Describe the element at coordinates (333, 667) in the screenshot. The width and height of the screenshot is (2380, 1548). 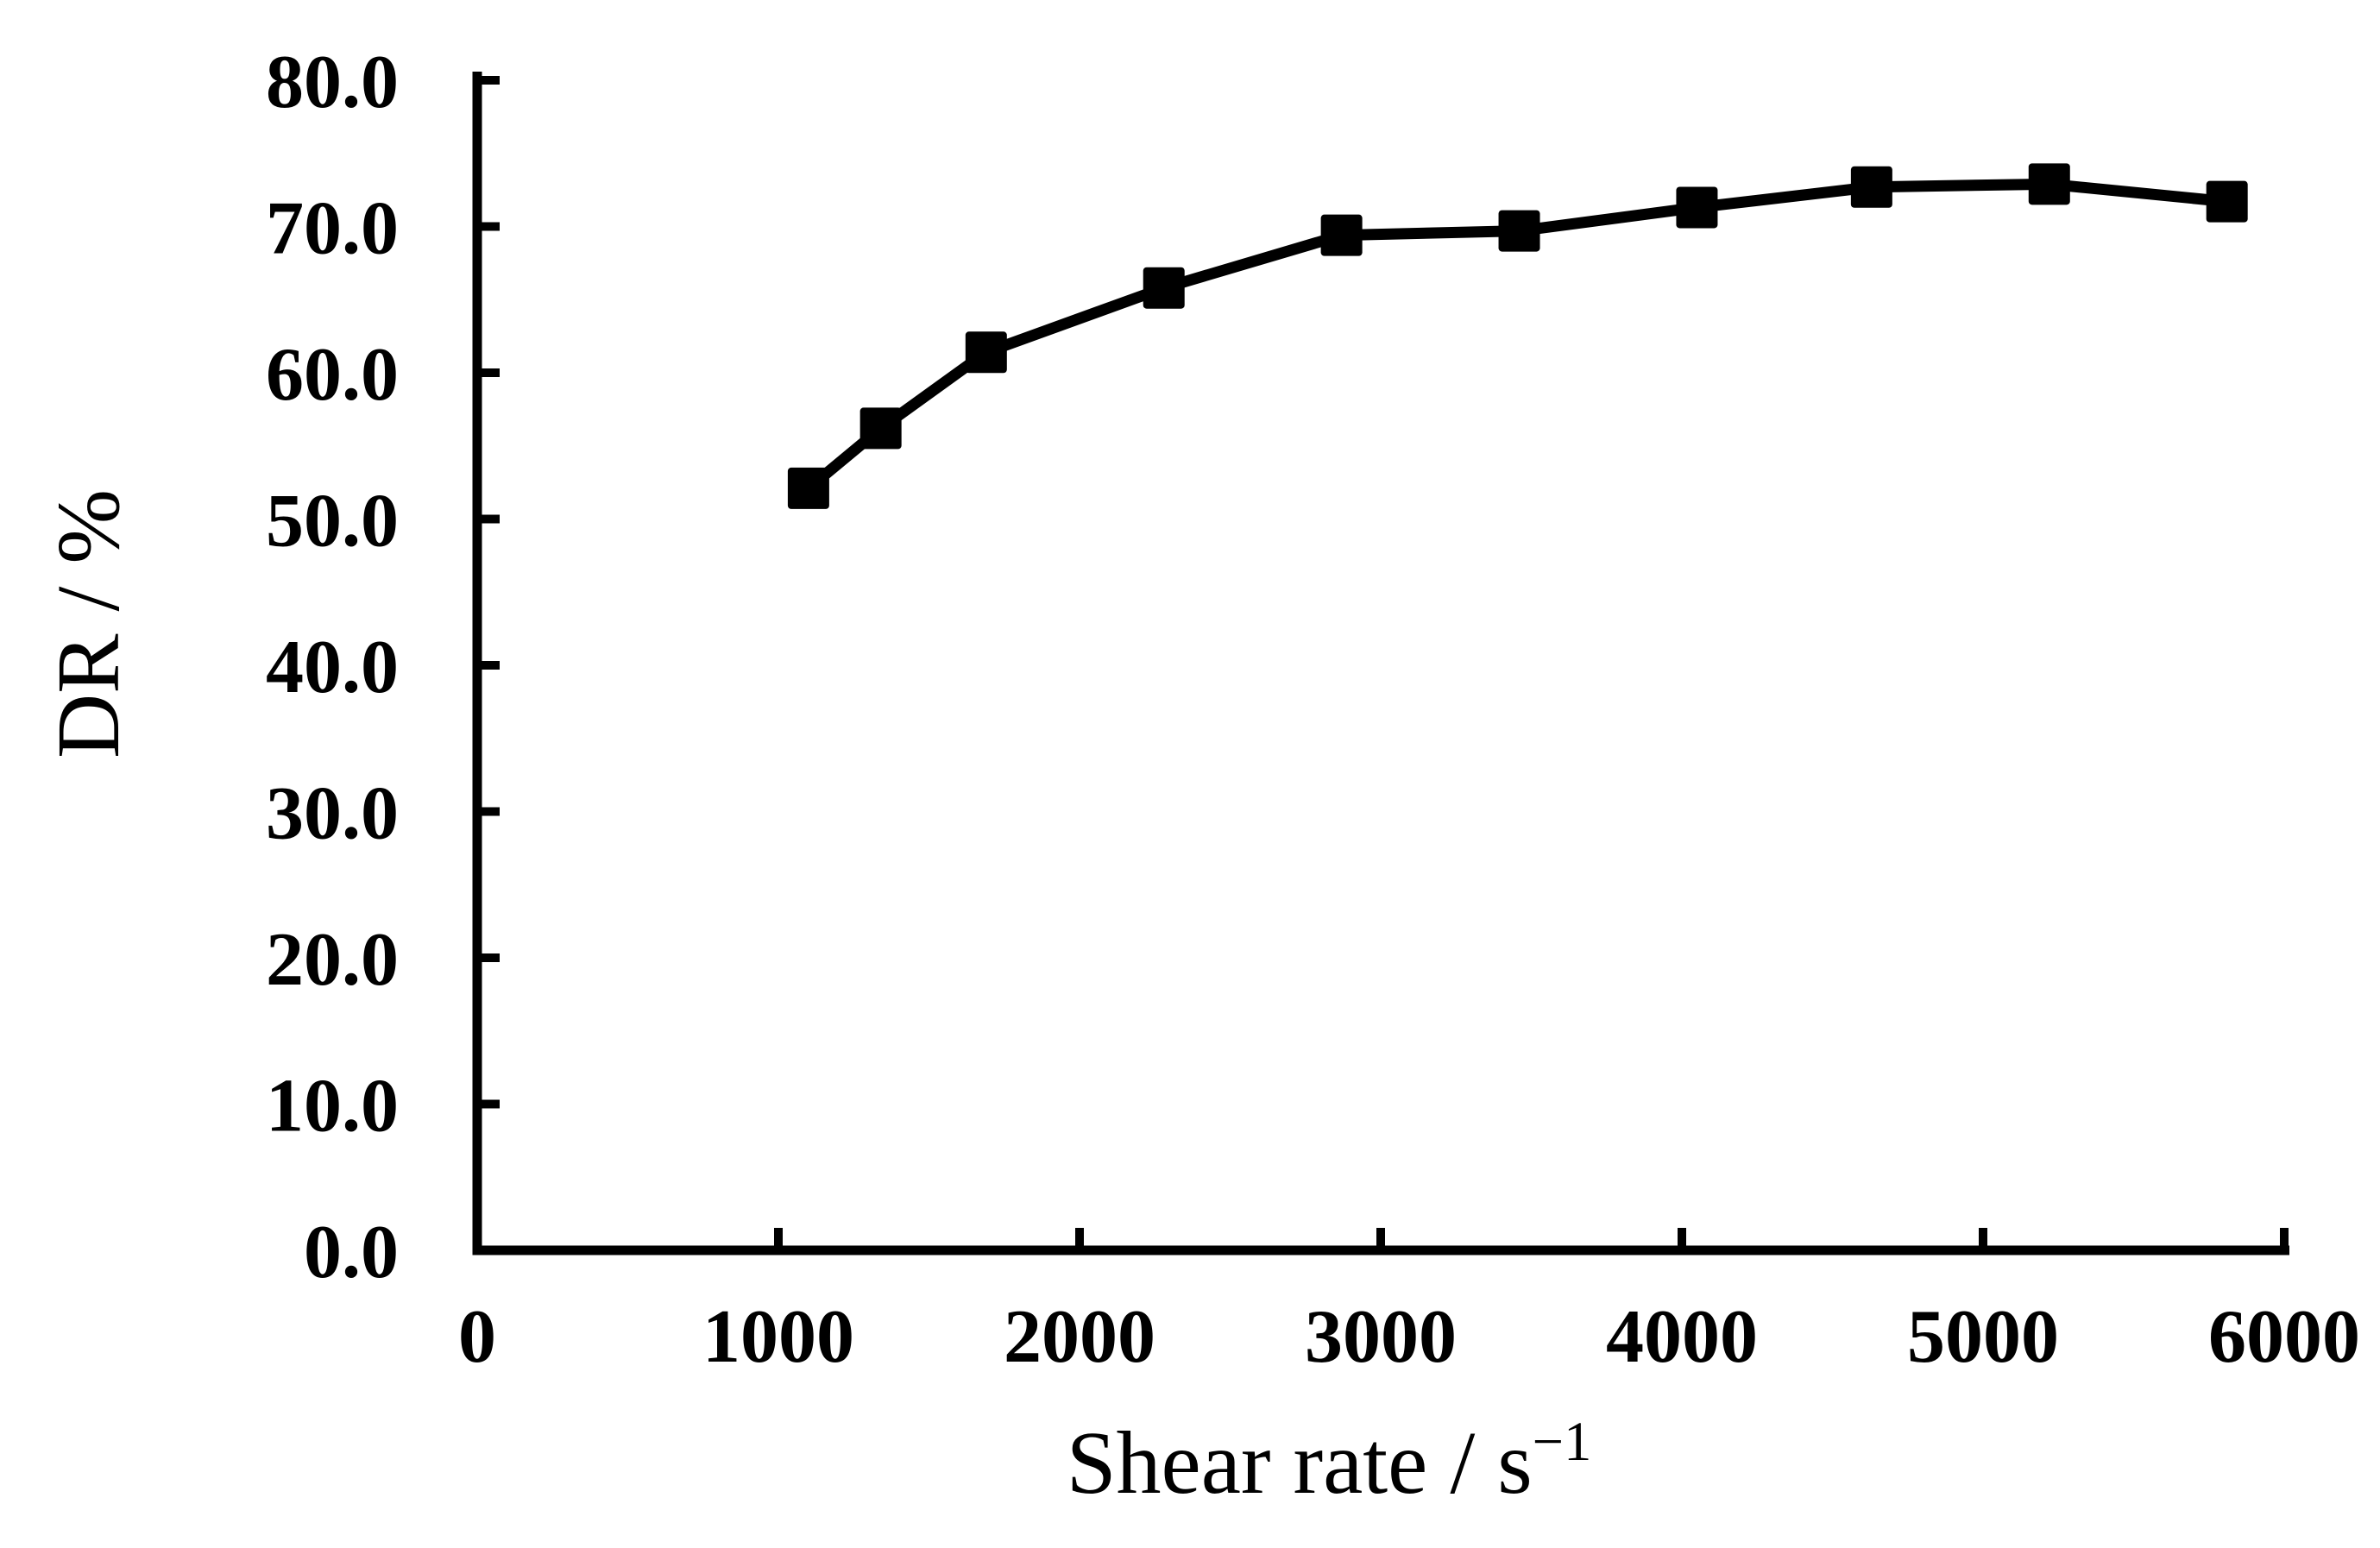
I see `y-tick-label: 40.0` at that location.